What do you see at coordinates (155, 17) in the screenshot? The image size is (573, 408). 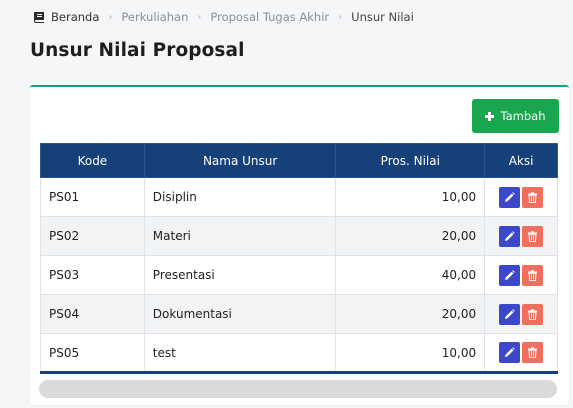 I see `breadcrumb-perkuliahan: Perkuliahan` at bounding box center [155, 17].